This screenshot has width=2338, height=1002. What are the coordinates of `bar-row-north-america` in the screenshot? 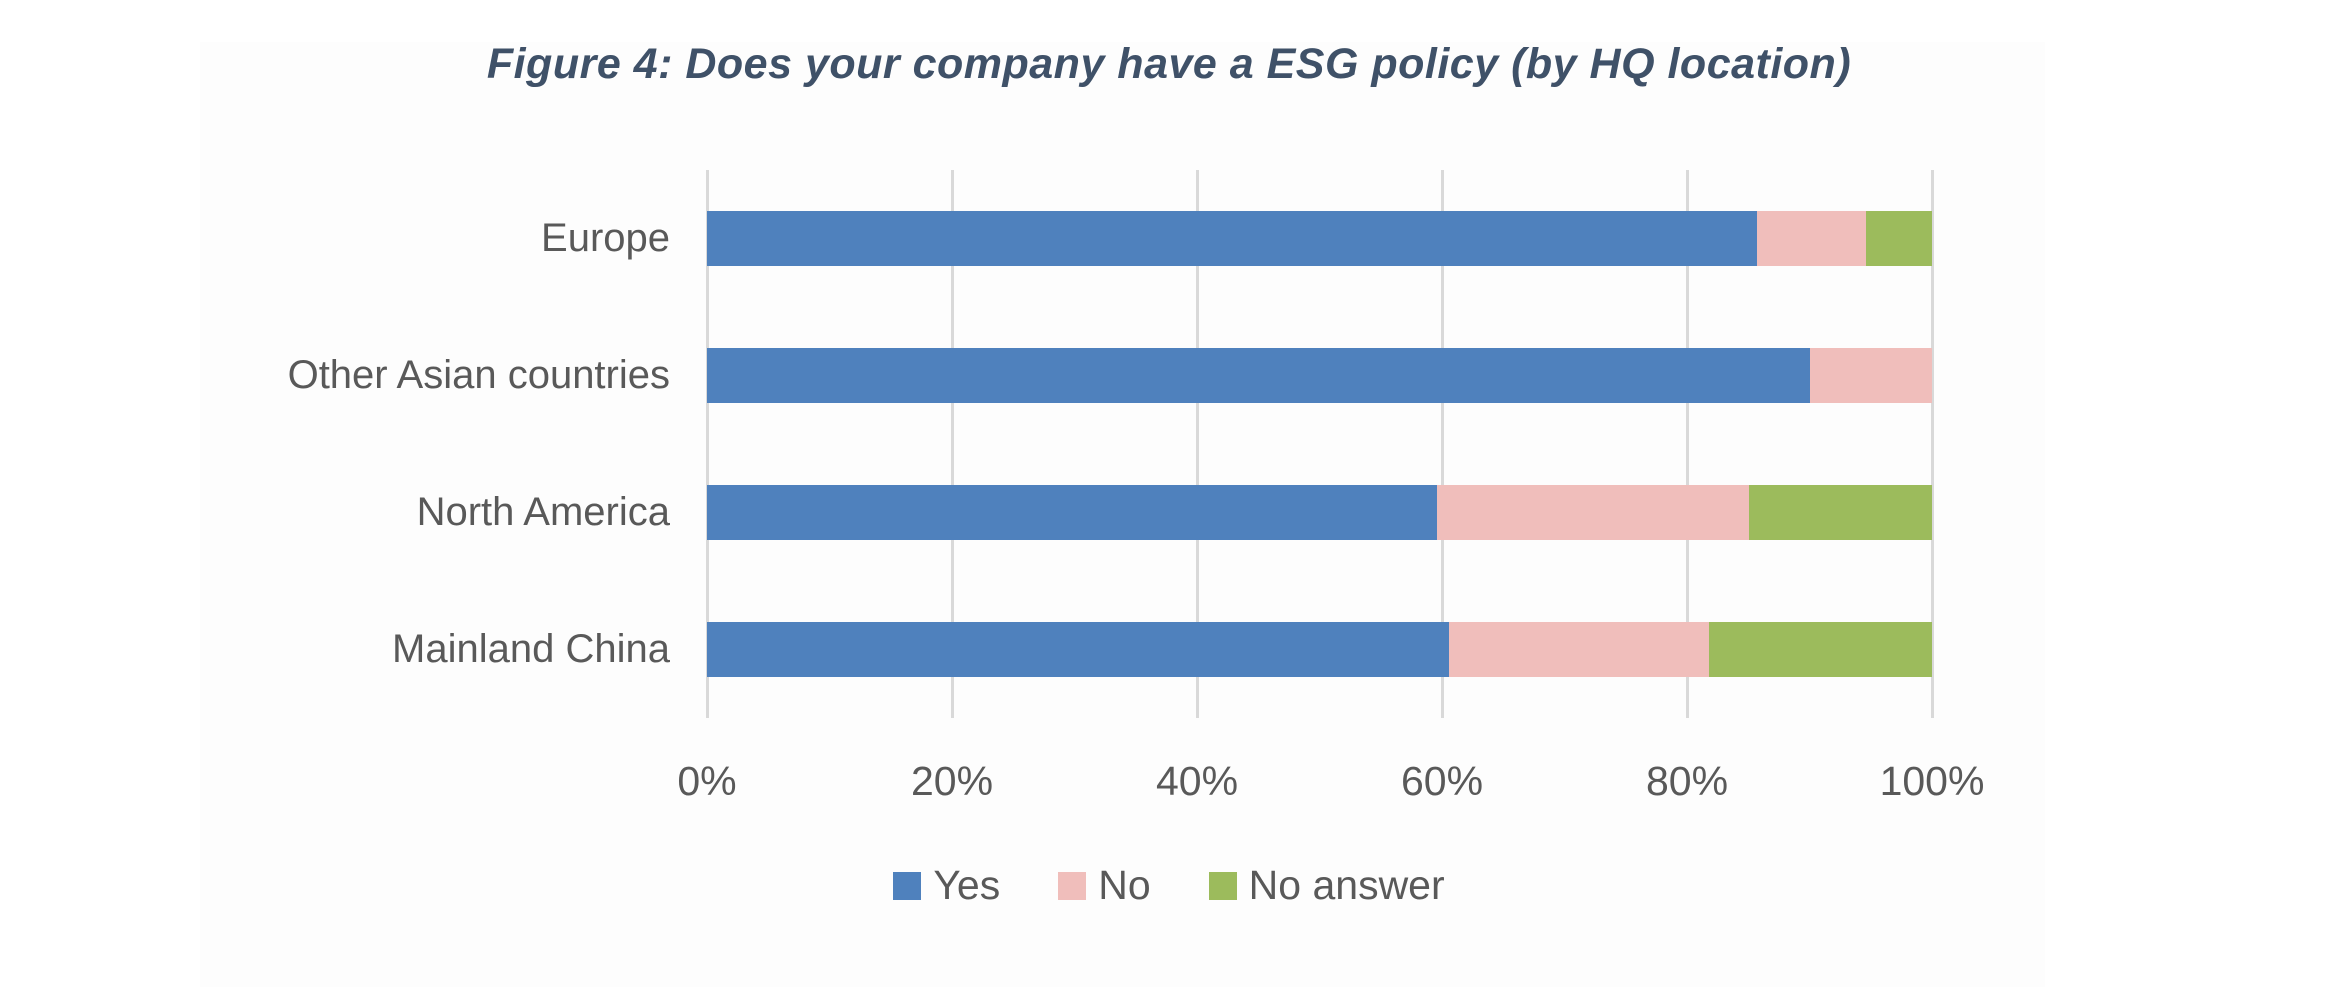 It's located at (1319, 512).